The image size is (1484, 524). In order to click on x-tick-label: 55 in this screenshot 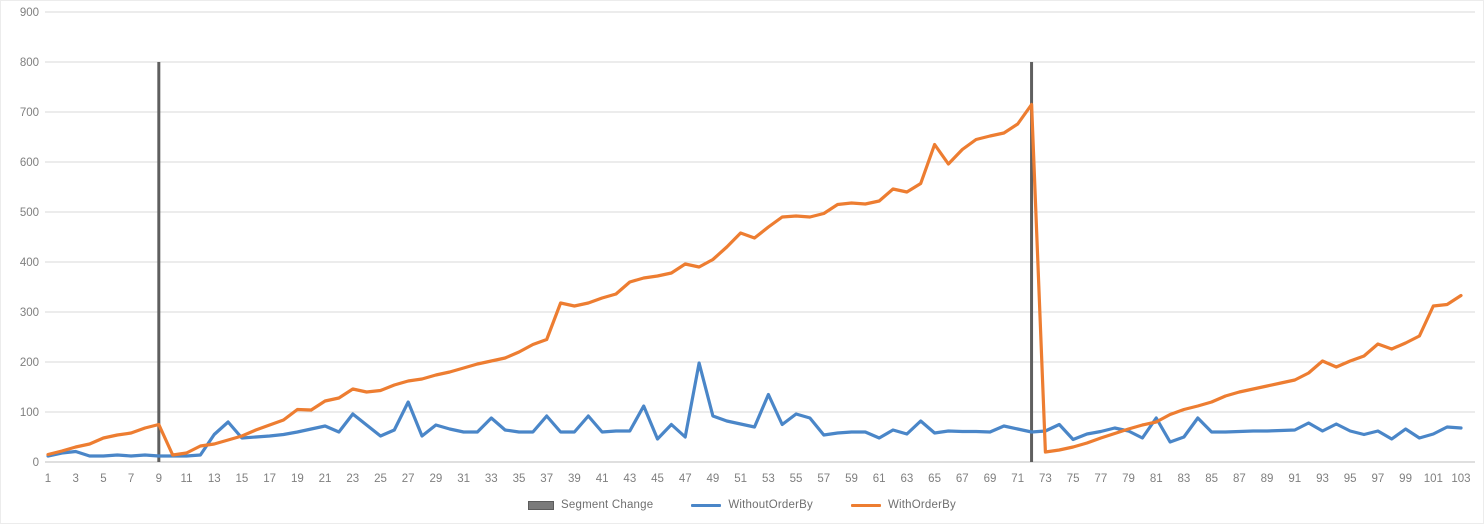, I will do `click(796, 479)`.